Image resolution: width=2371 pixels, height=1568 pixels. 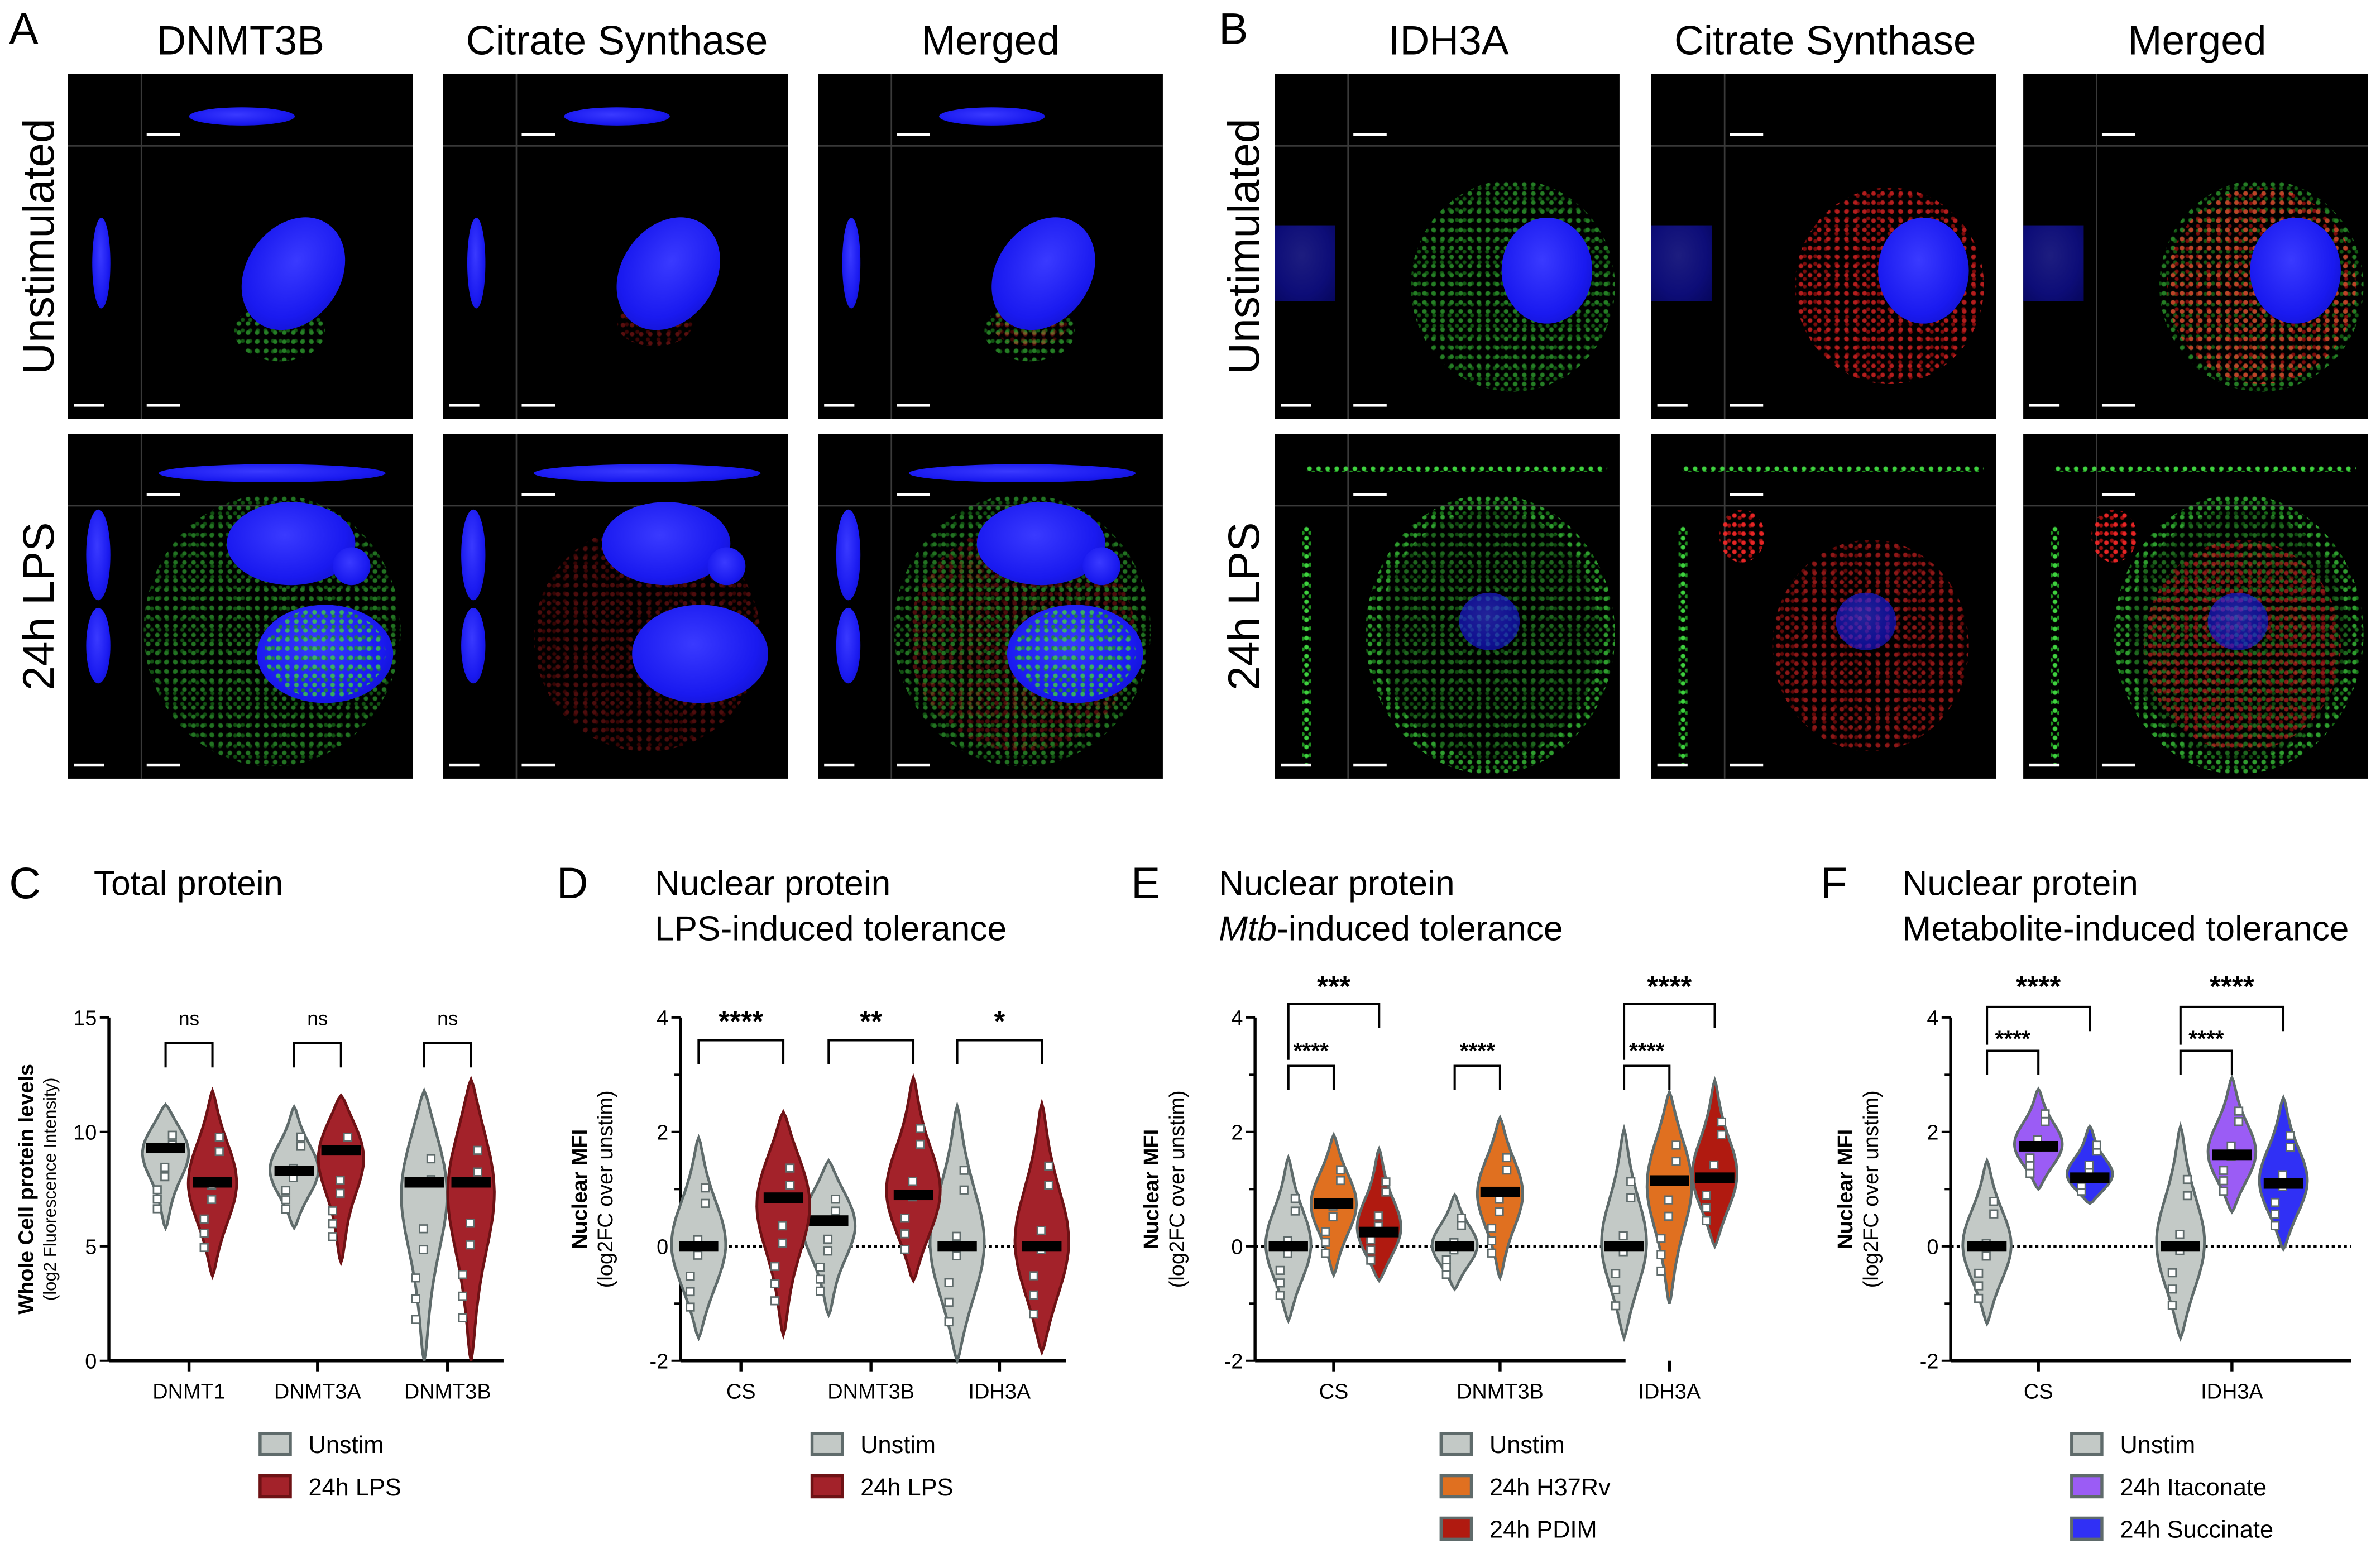 I want to click on panel-b-column-citrate-synthase: Citrate Synthase, so click(x=1825, y=41).